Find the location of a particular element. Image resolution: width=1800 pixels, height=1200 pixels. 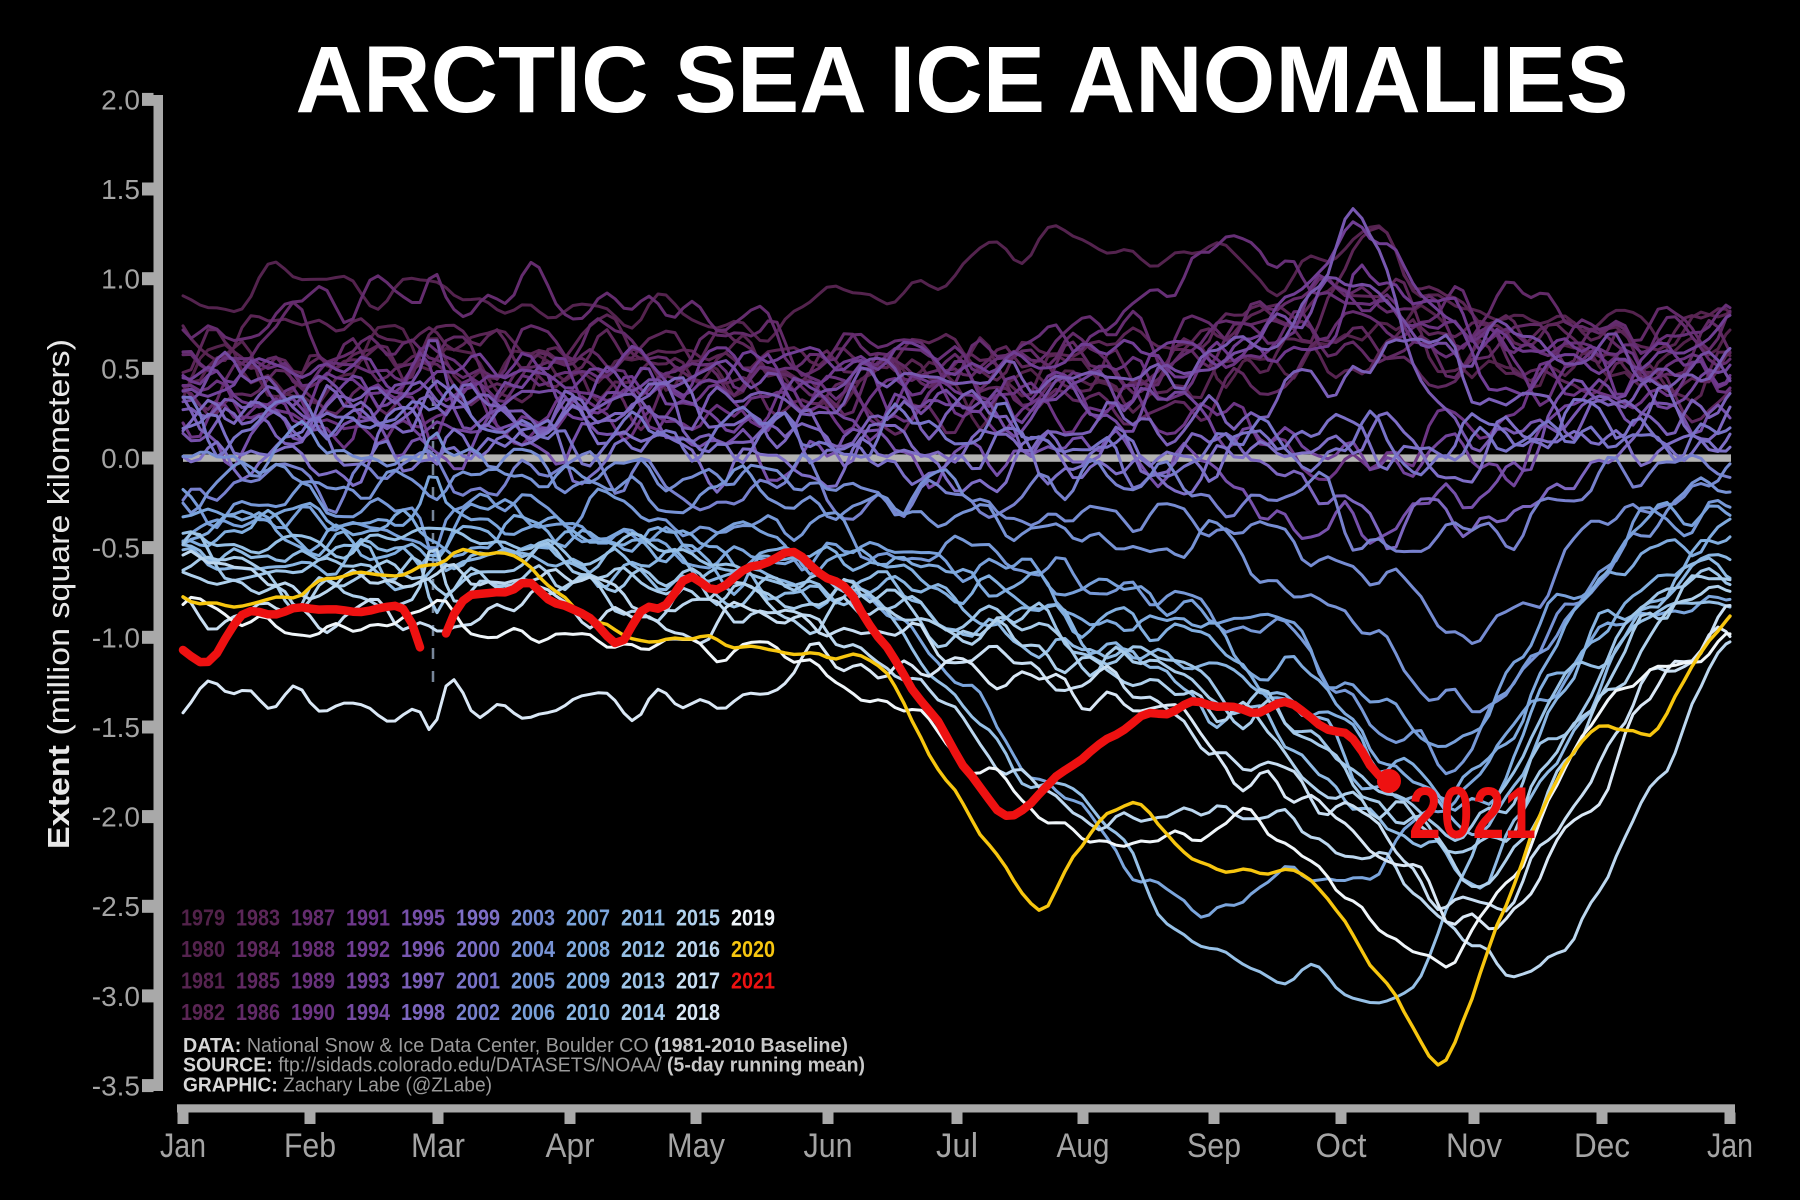

svg-text: Apr is located at coordinates (570, 1146).